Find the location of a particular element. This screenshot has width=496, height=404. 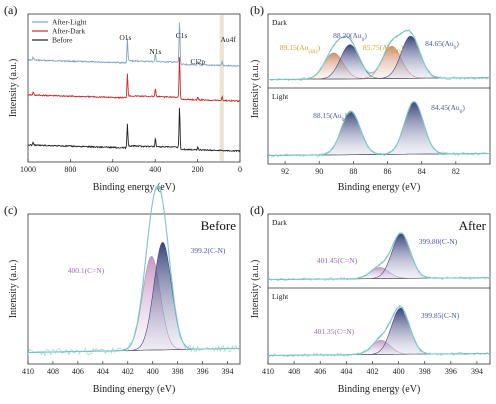

subpanel-light-d: Light 401.35(C=N) 399.85(C-N) is located at coordinates (379, 325).